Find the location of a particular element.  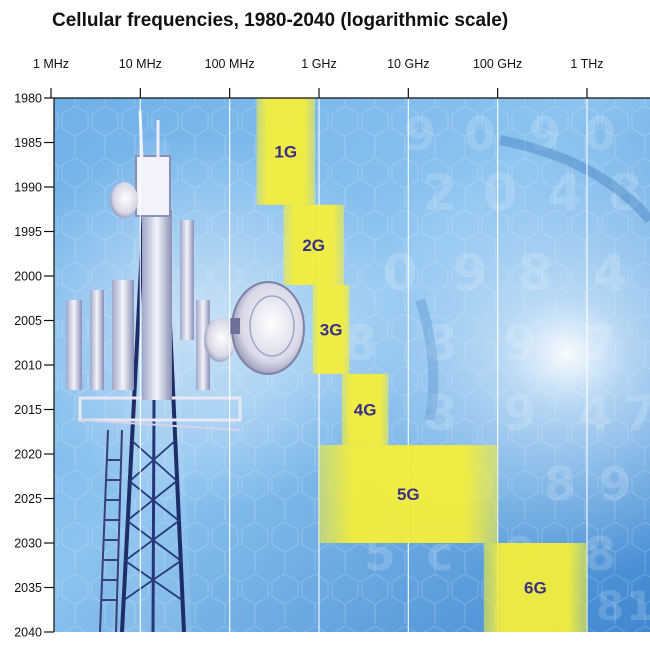

y-tick-label: 2035 is located at coordinates (28, 588).